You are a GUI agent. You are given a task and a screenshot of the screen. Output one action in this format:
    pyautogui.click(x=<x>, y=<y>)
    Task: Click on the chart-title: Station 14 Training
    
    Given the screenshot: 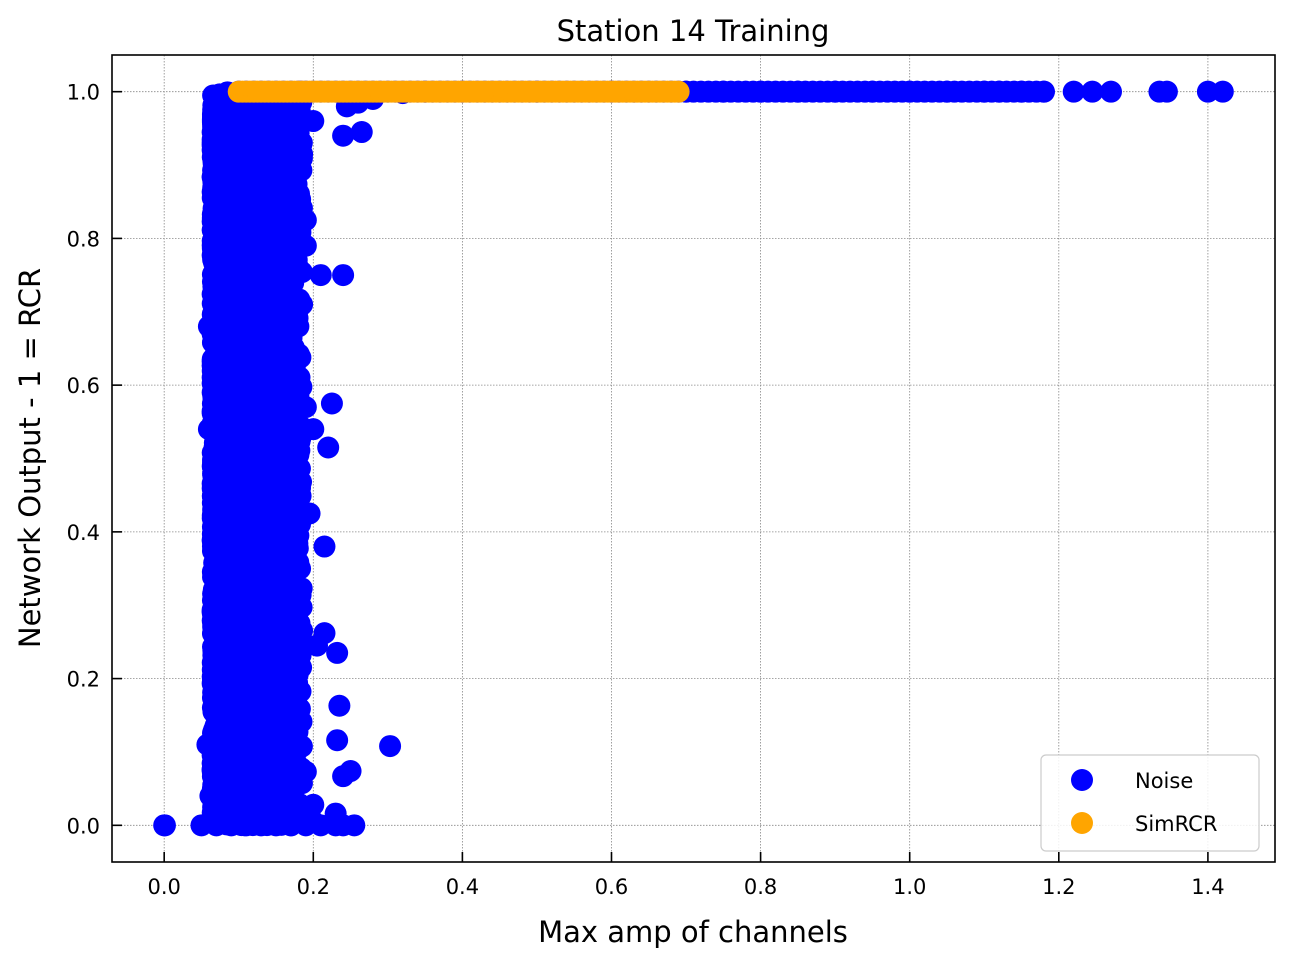 What is the action you would take?
    pyautogui.click(x=693, y=31)
    